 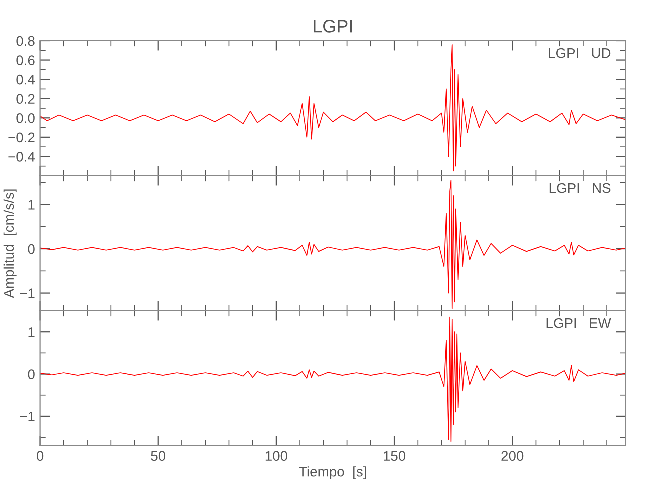 What do you see at coordinates (332, 473) in the screenshot?
I see `x-axis-title: Tiempo [s]` at bounding box center [332, 473].